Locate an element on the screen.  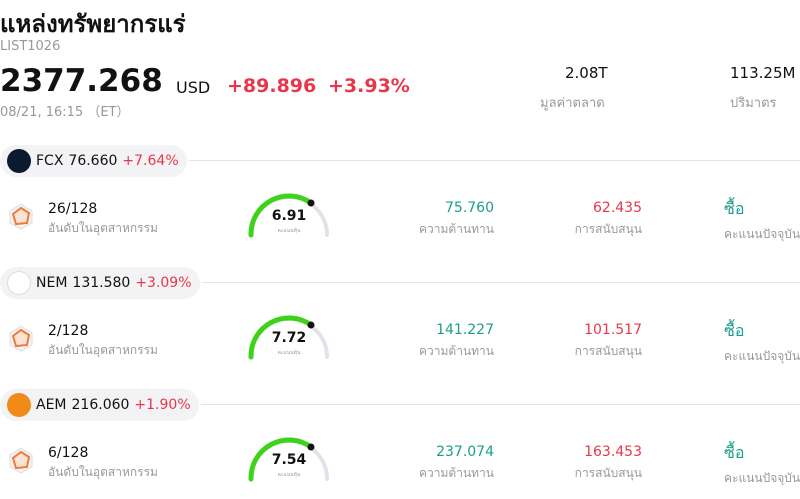
support: 163.453 is located at coordinates (613, 452).